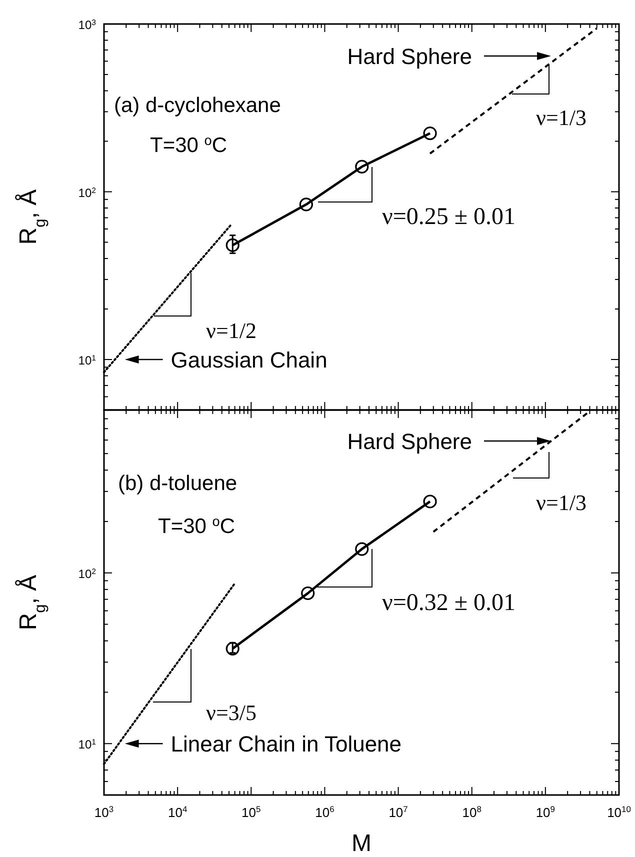 This screenshot has width=635, height=857. Describe the element at coordinates (87, 25) in the screenshot. I see `y-tick-label: 10$^{3}$` at that location.